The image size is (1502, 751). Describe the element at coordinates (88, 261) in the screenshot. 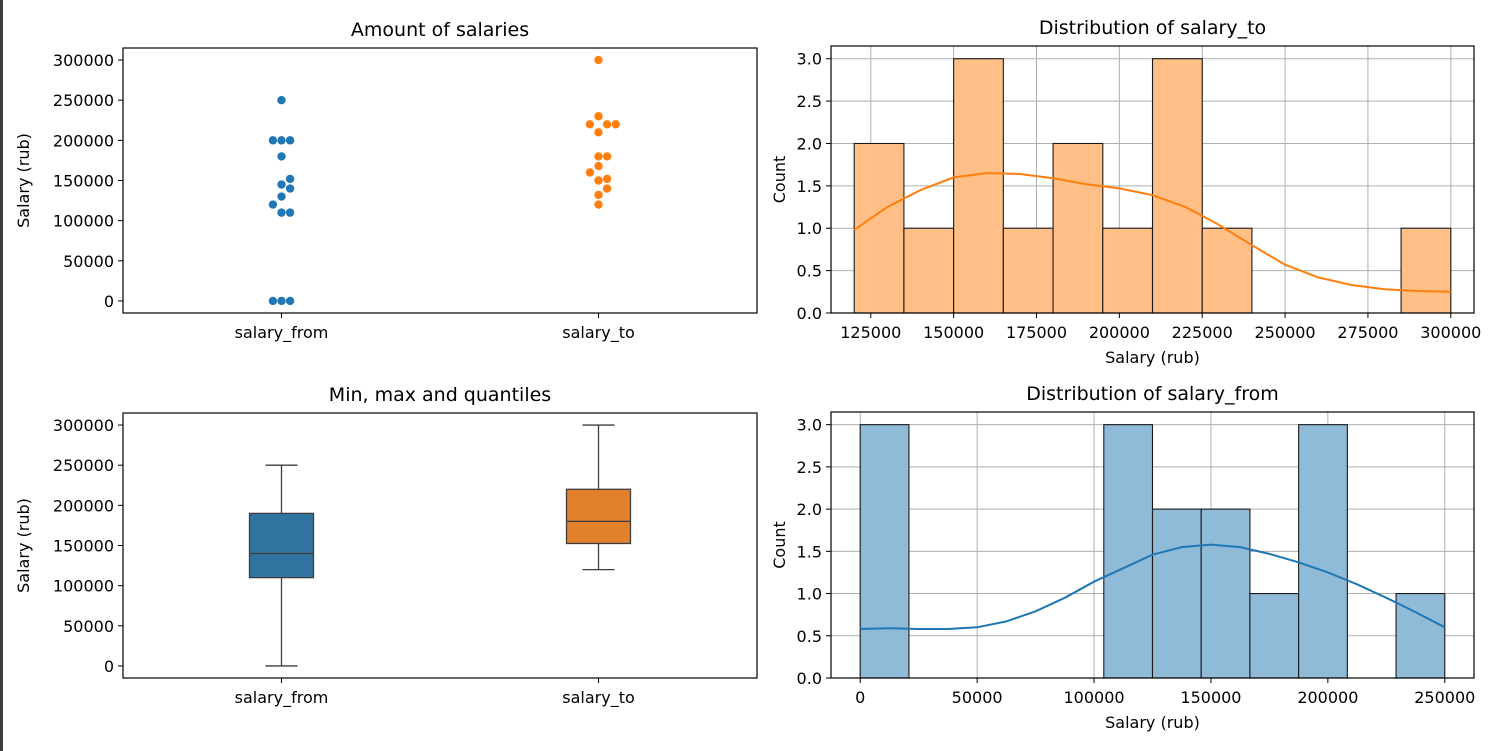

I see `y-tick-label: 50000` at that location.